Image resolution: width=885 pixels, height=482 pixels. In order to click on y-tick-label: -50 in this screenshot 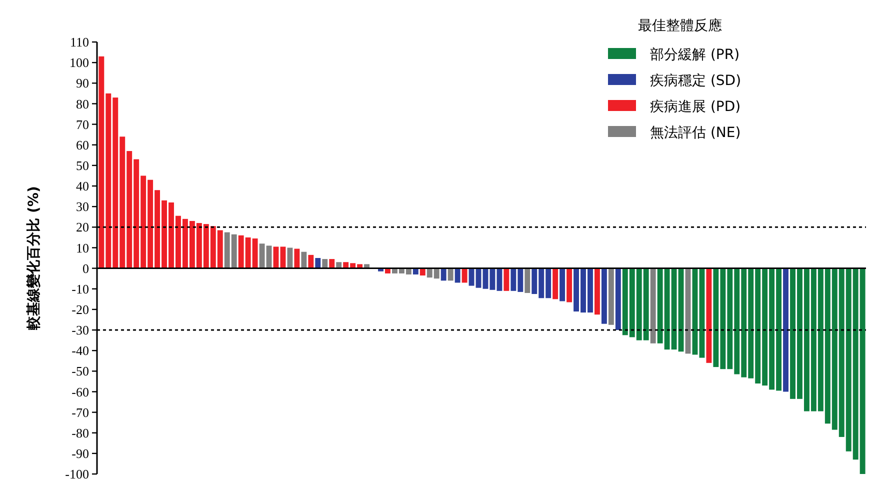, I will do `click(80, 371)`.